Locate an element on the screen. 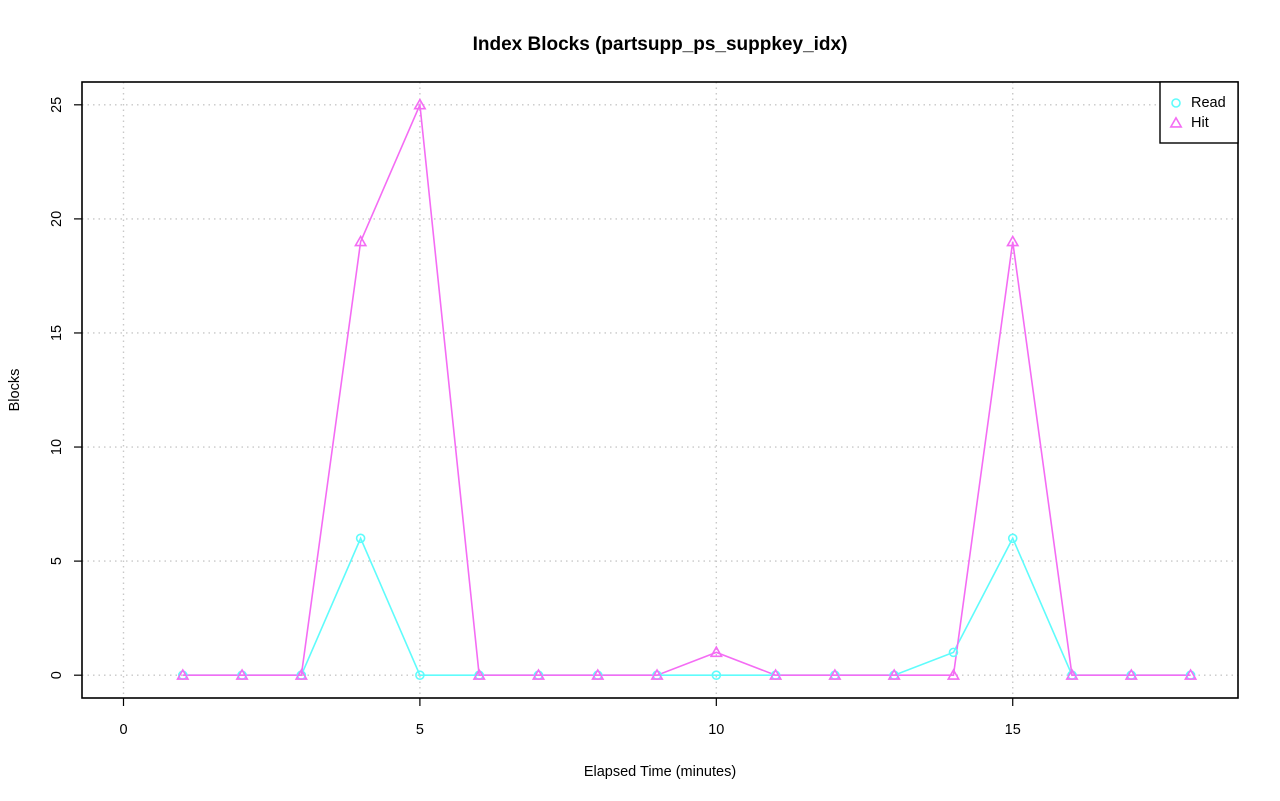 This screenshot has height=801, width=1280. chart-title: Index Blocks (partsupp_ps_suppkey_idx) is located at coordinates (660, 44).